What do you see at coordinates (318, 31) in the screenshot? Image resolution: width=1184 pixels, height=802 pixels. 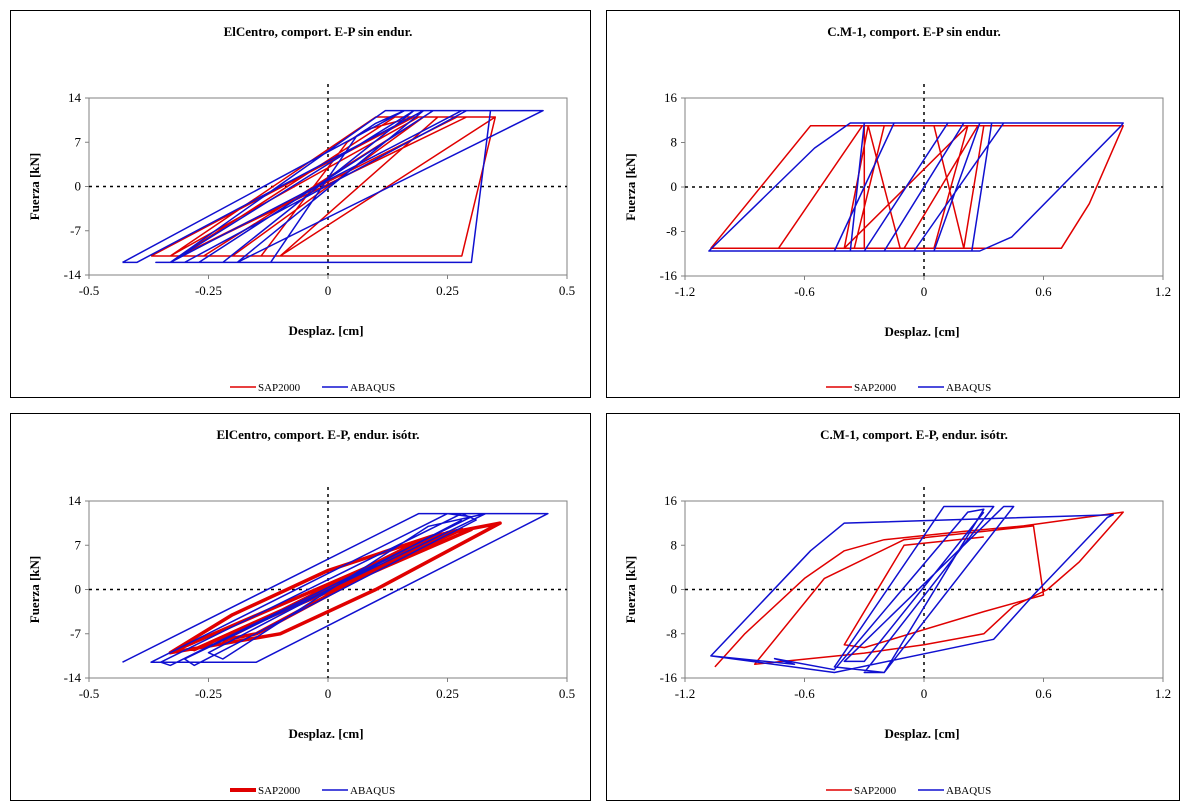 I see `chart-title: ElCentro, comport. E-P sin endur.` at bounding box center [318, 31].